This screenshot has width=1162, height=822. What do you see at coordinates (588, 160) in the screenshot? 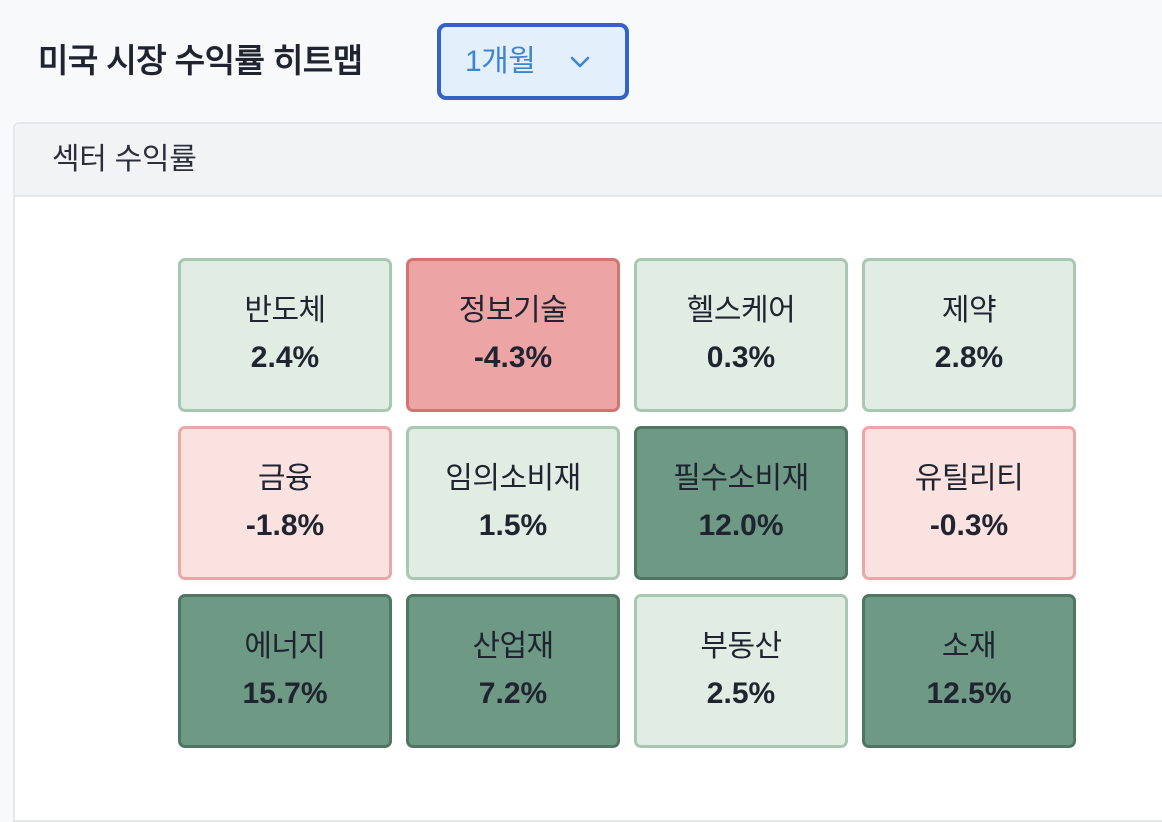
I see `panel-header: 섹터 수익률` at bounding box center [588, 160].